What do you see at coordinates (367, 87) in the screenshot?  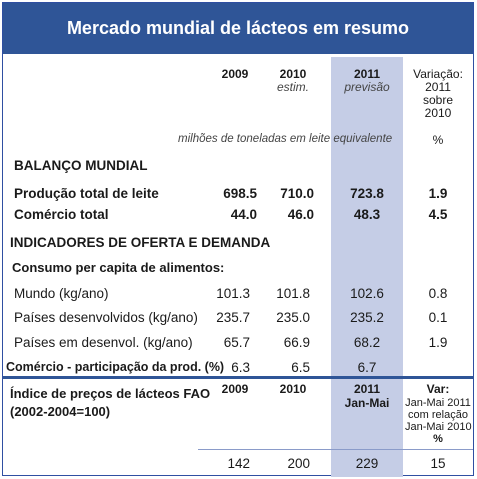 I see `header-2011-note: previsão` at bounding box center [367, 87].